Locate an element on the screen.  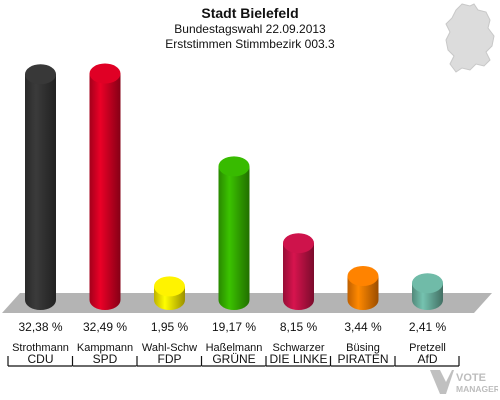
candidate-label: Haßelmann is located at coordinates (234, 348).